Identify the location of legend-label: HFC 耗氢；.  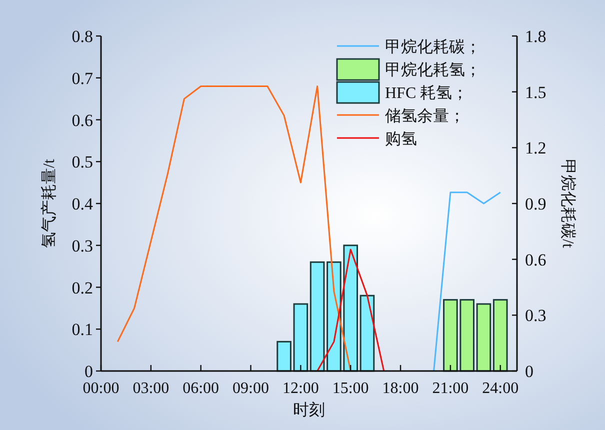
(426, 93).